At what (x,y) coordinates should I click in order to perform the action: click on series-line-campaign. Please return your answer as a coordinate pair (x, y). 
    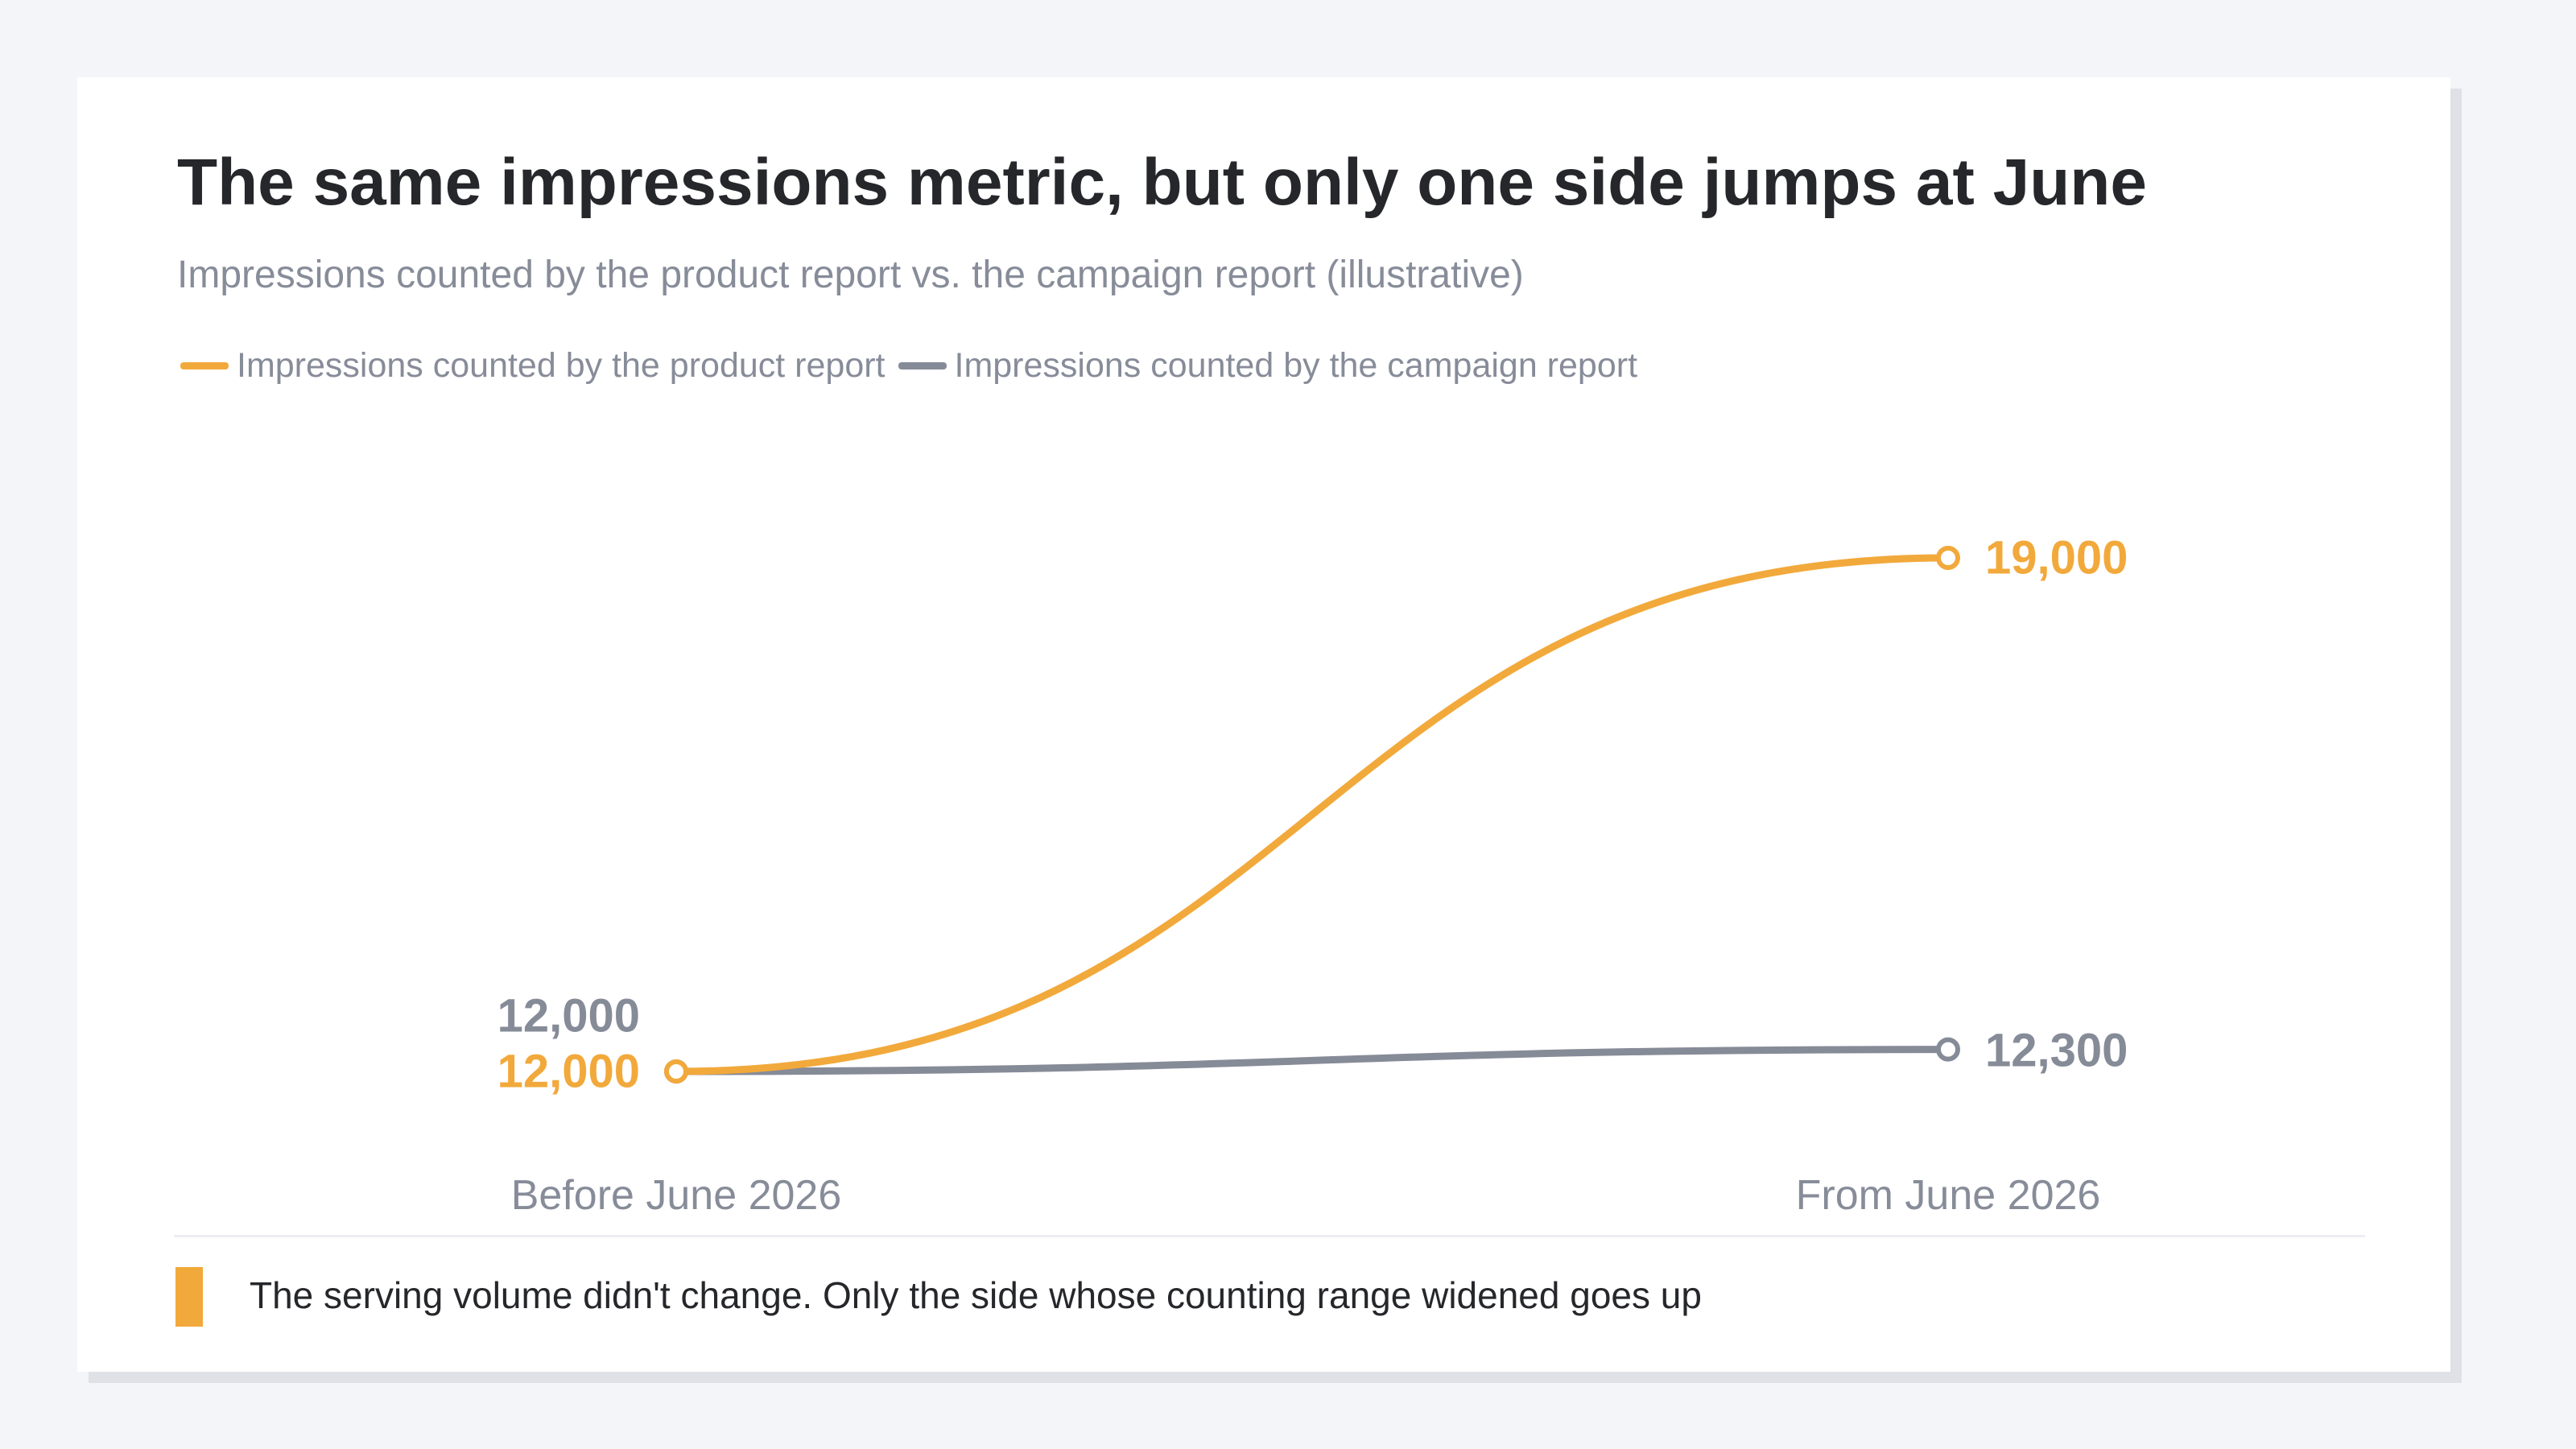
    Looking at the image, I should click on (1312, 1060).